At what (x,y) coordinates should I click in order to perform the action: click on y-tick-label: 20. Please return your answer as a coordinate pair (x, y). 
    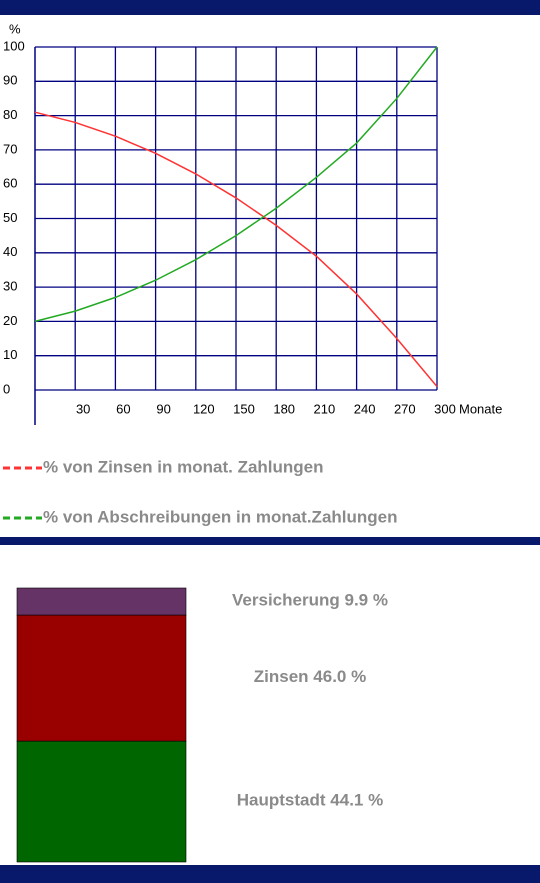
    Looking at the image, I should click on (10, 320).